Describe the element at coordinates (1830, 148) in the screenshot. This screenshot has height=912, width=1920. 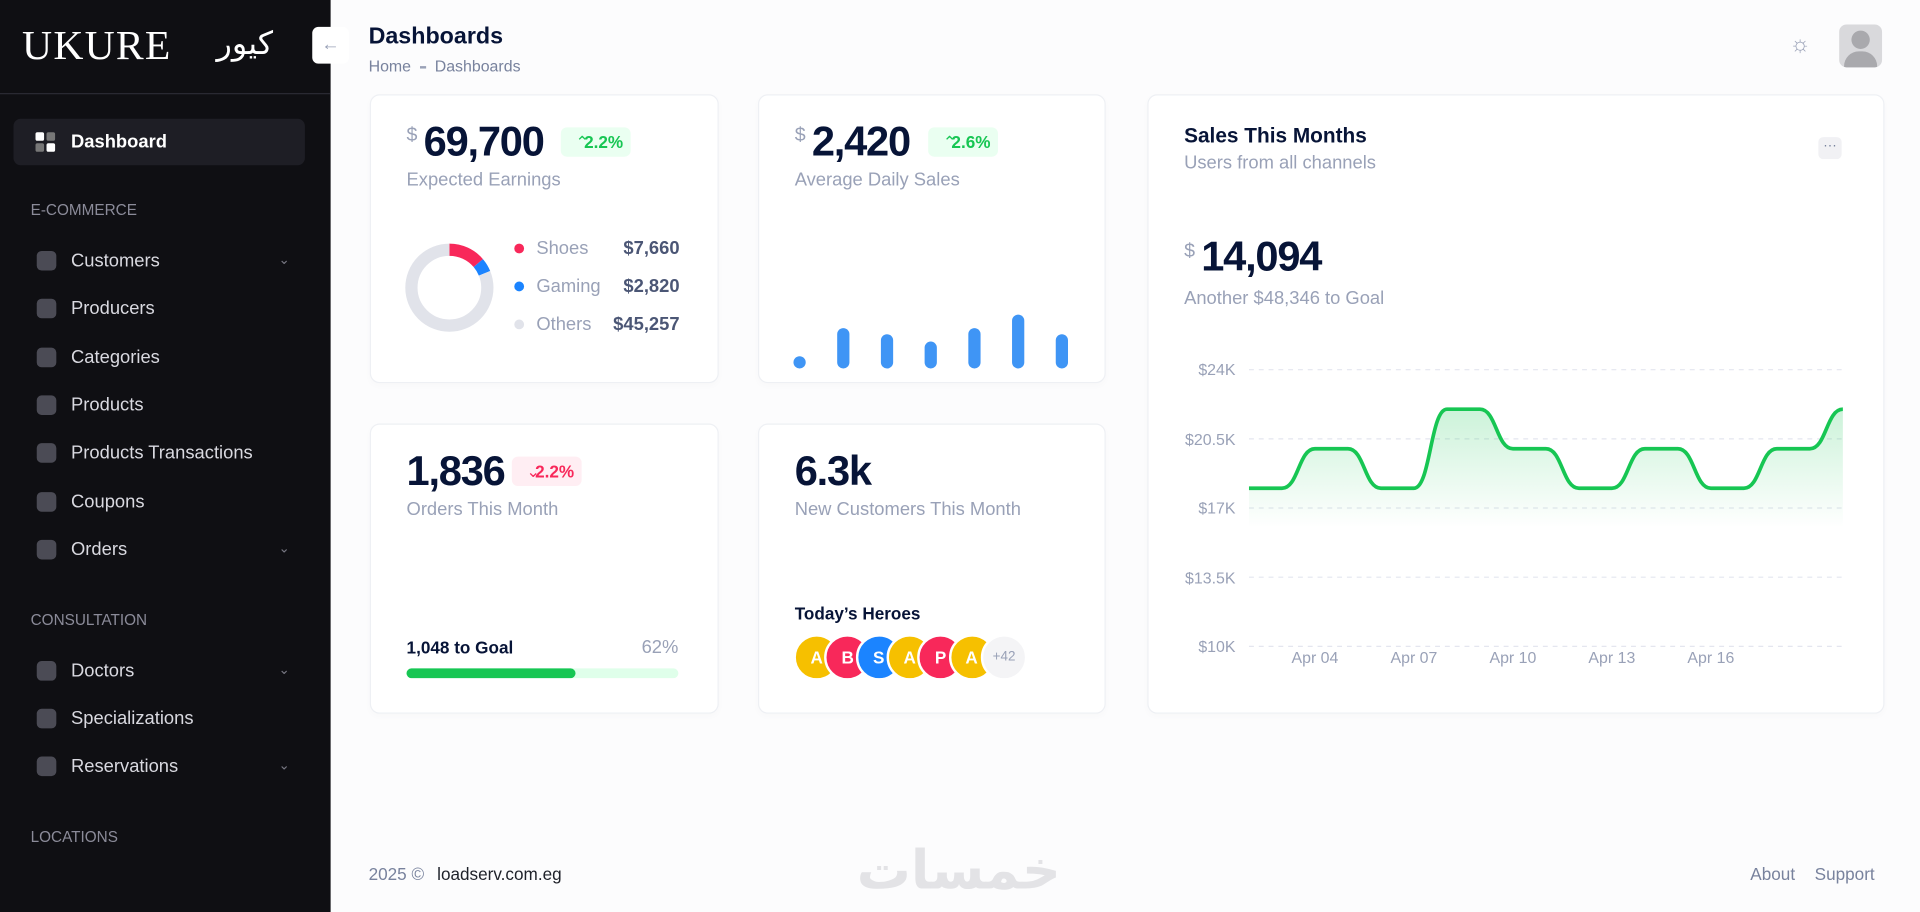
I see `menu-button: ···` at that location.